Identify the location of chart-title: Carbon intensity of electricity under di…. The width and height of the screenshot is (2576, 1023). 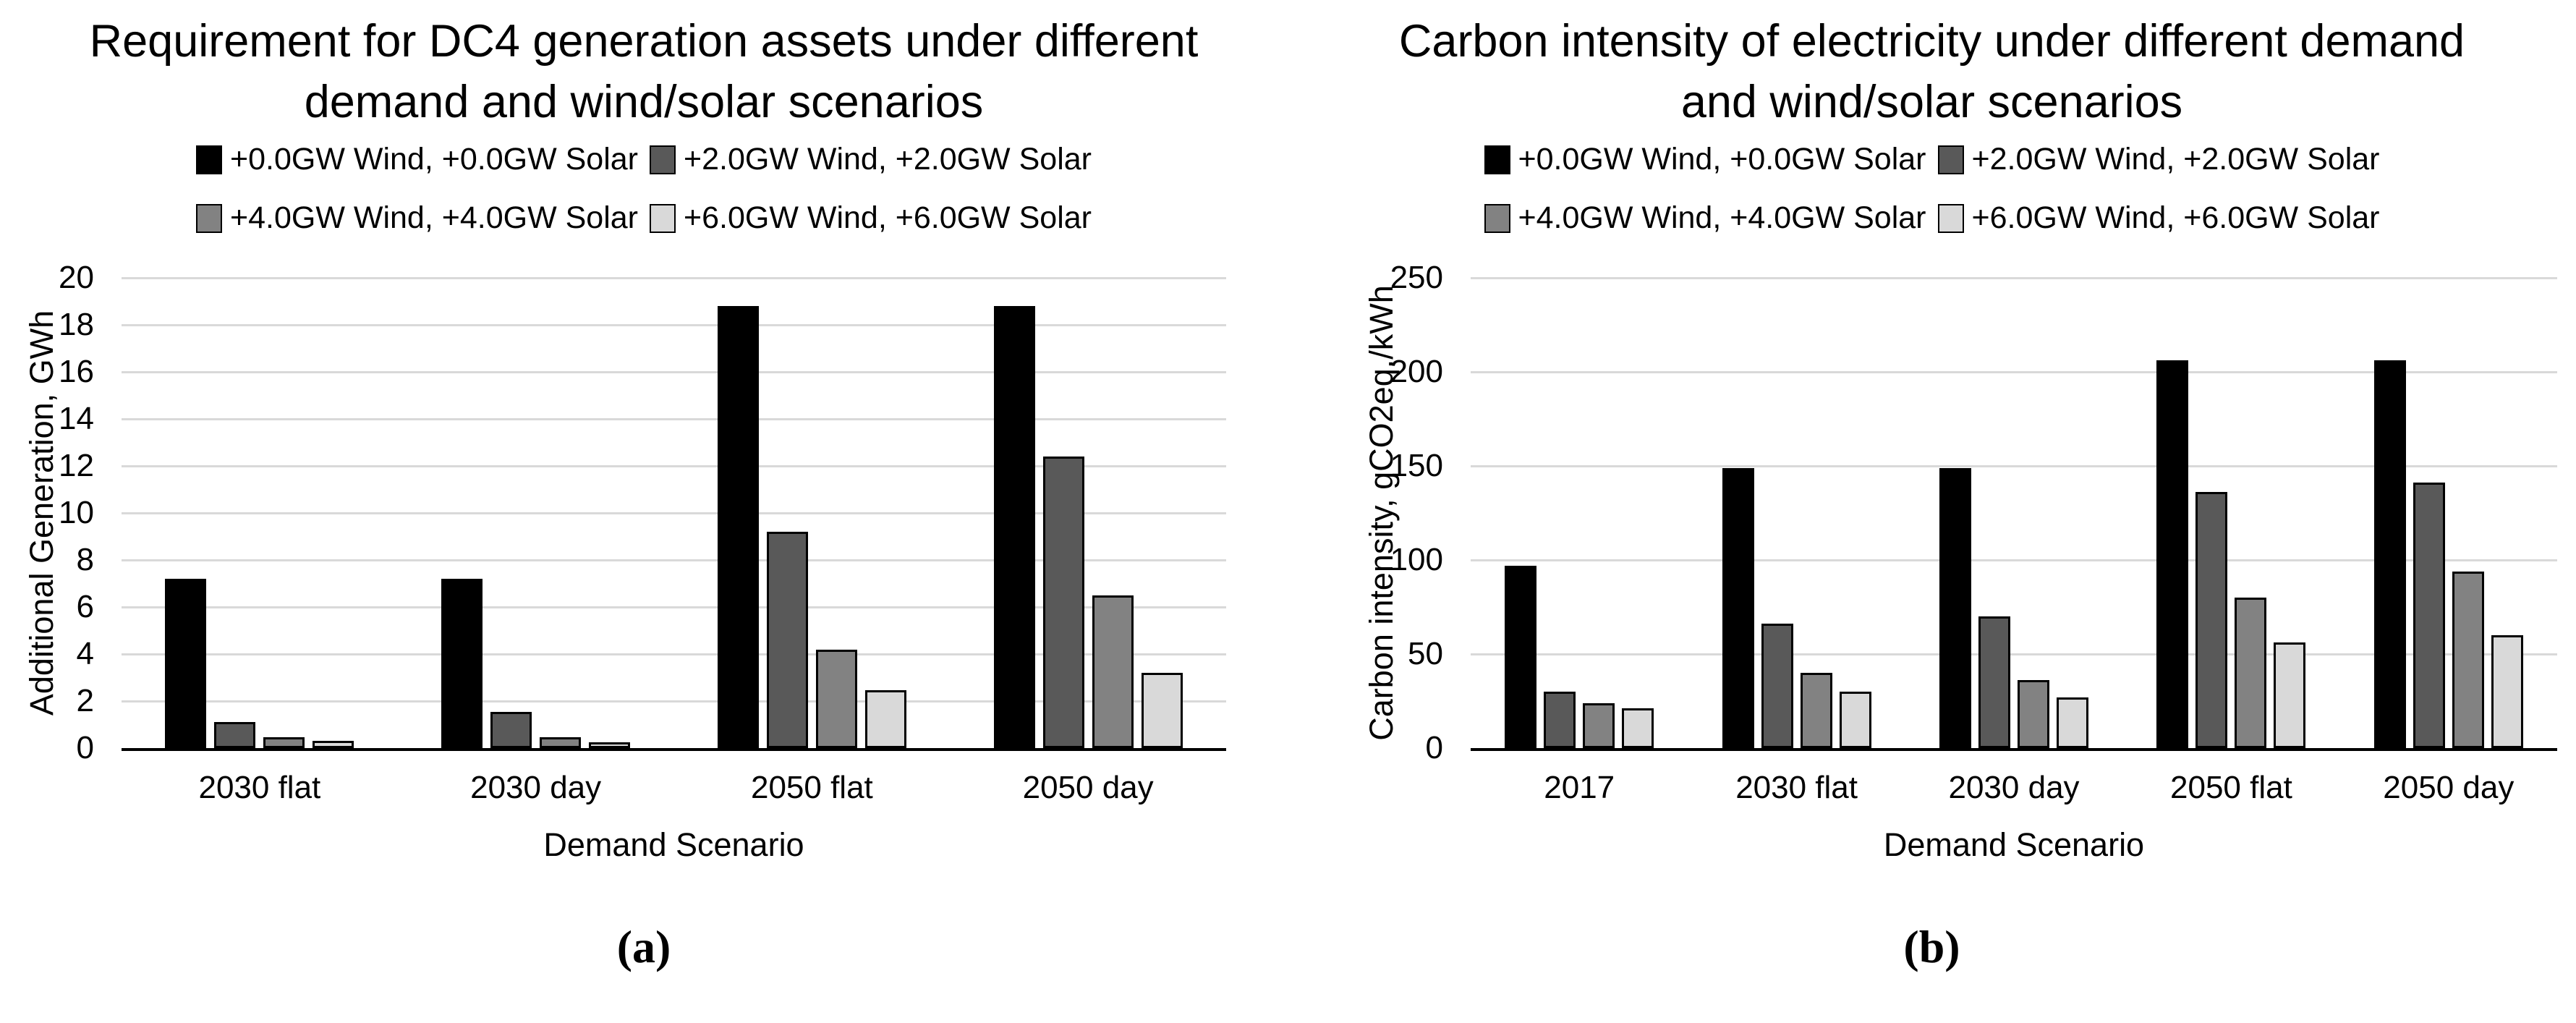
(1932, 72).